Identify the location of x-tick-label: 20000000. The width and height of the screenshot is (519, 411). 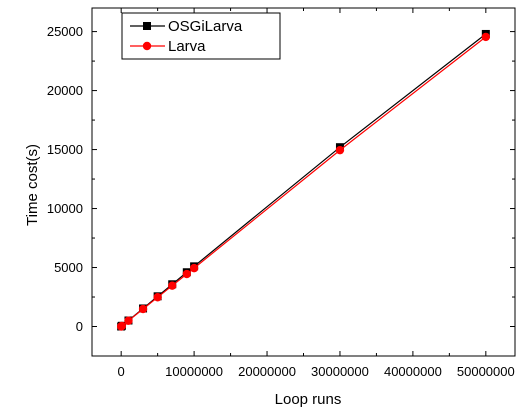
(267, 371).